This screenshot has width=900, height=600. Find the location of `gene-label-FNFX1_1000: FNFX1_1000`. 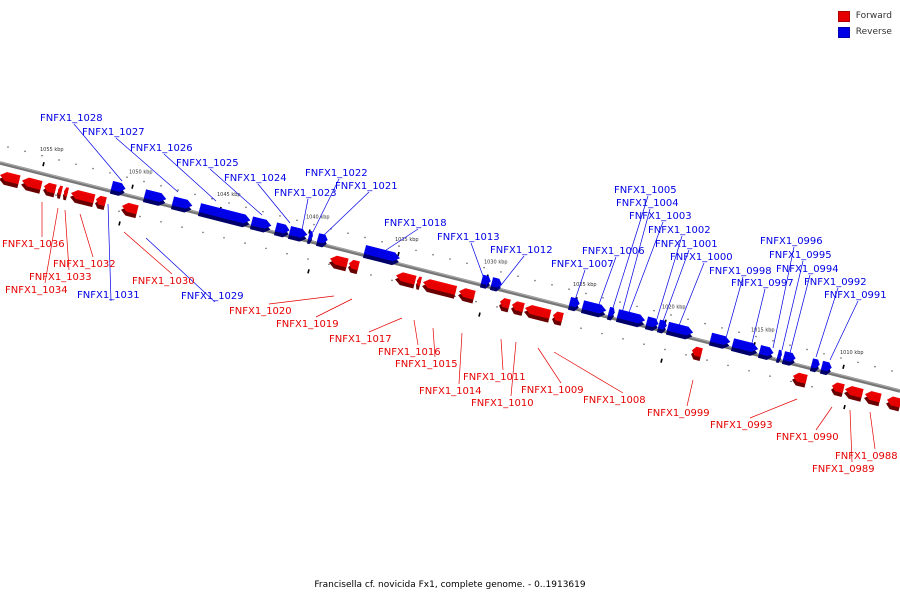

gene-label-FNFX1_1000: FNFX1_1000 is located at coordinates (701, 257).